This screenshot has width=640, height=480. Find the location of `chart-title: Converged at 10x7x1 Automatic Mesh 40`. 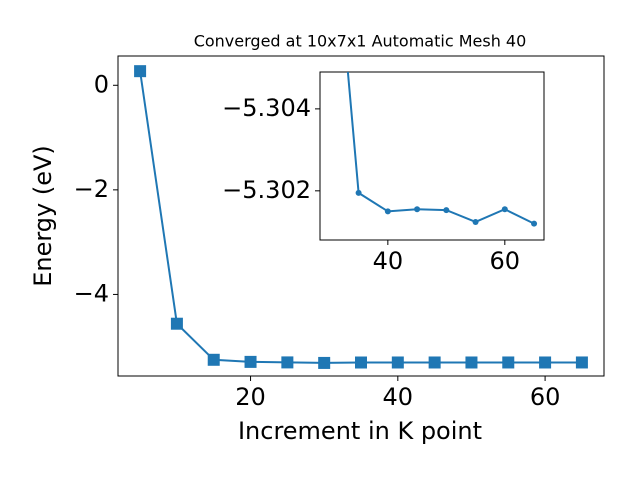

chart-title: Converged at 10x7x1 Automatic Mesh 40 is located at coordinates (360, 41).